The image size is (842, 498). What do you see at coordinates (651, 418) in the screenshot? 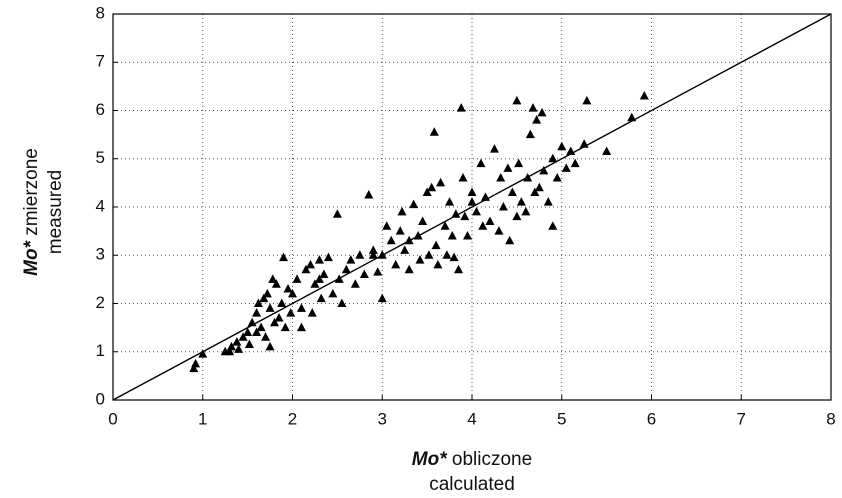
I see `x-tick-label: 6` at bounding box center [651, 418].